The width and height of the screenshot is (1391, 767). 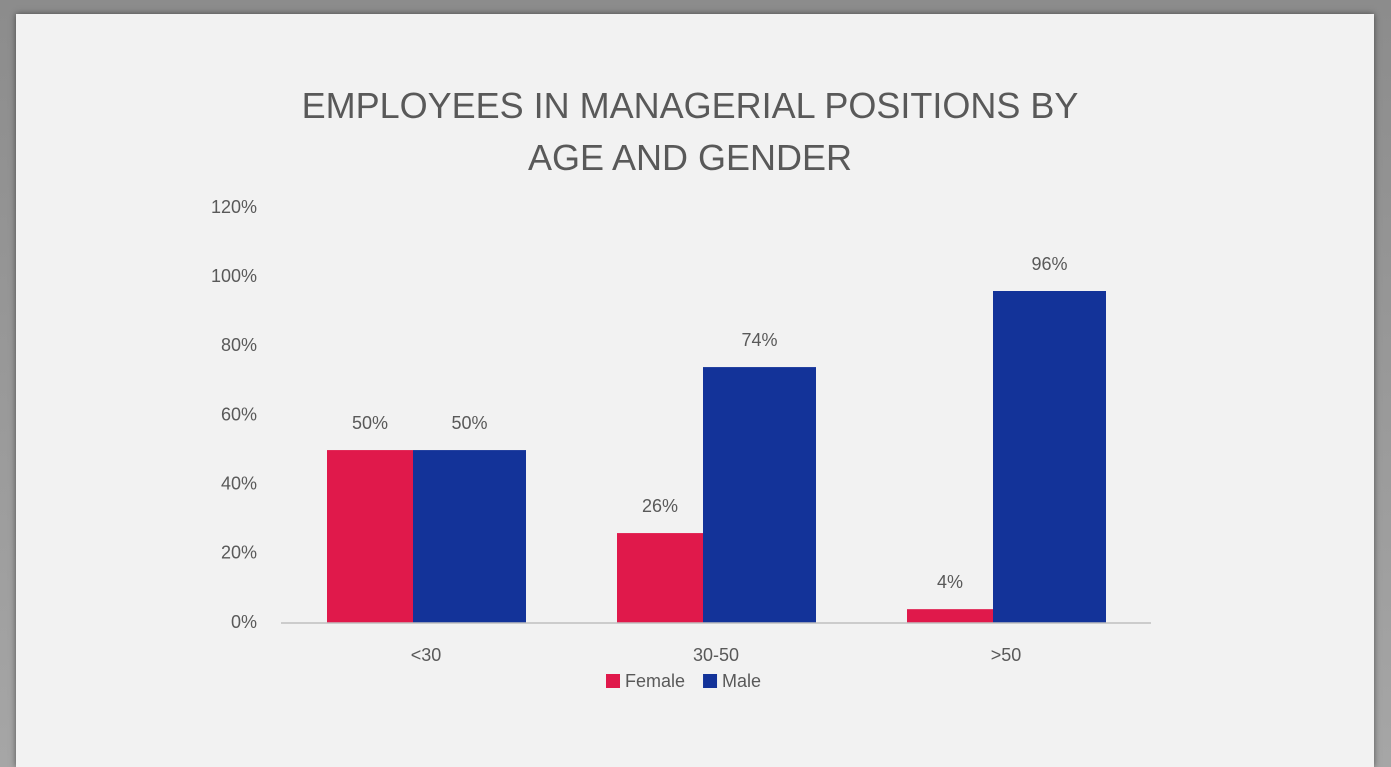 I want to click on y-tick-label: 20%, so click(x=239, y=553).